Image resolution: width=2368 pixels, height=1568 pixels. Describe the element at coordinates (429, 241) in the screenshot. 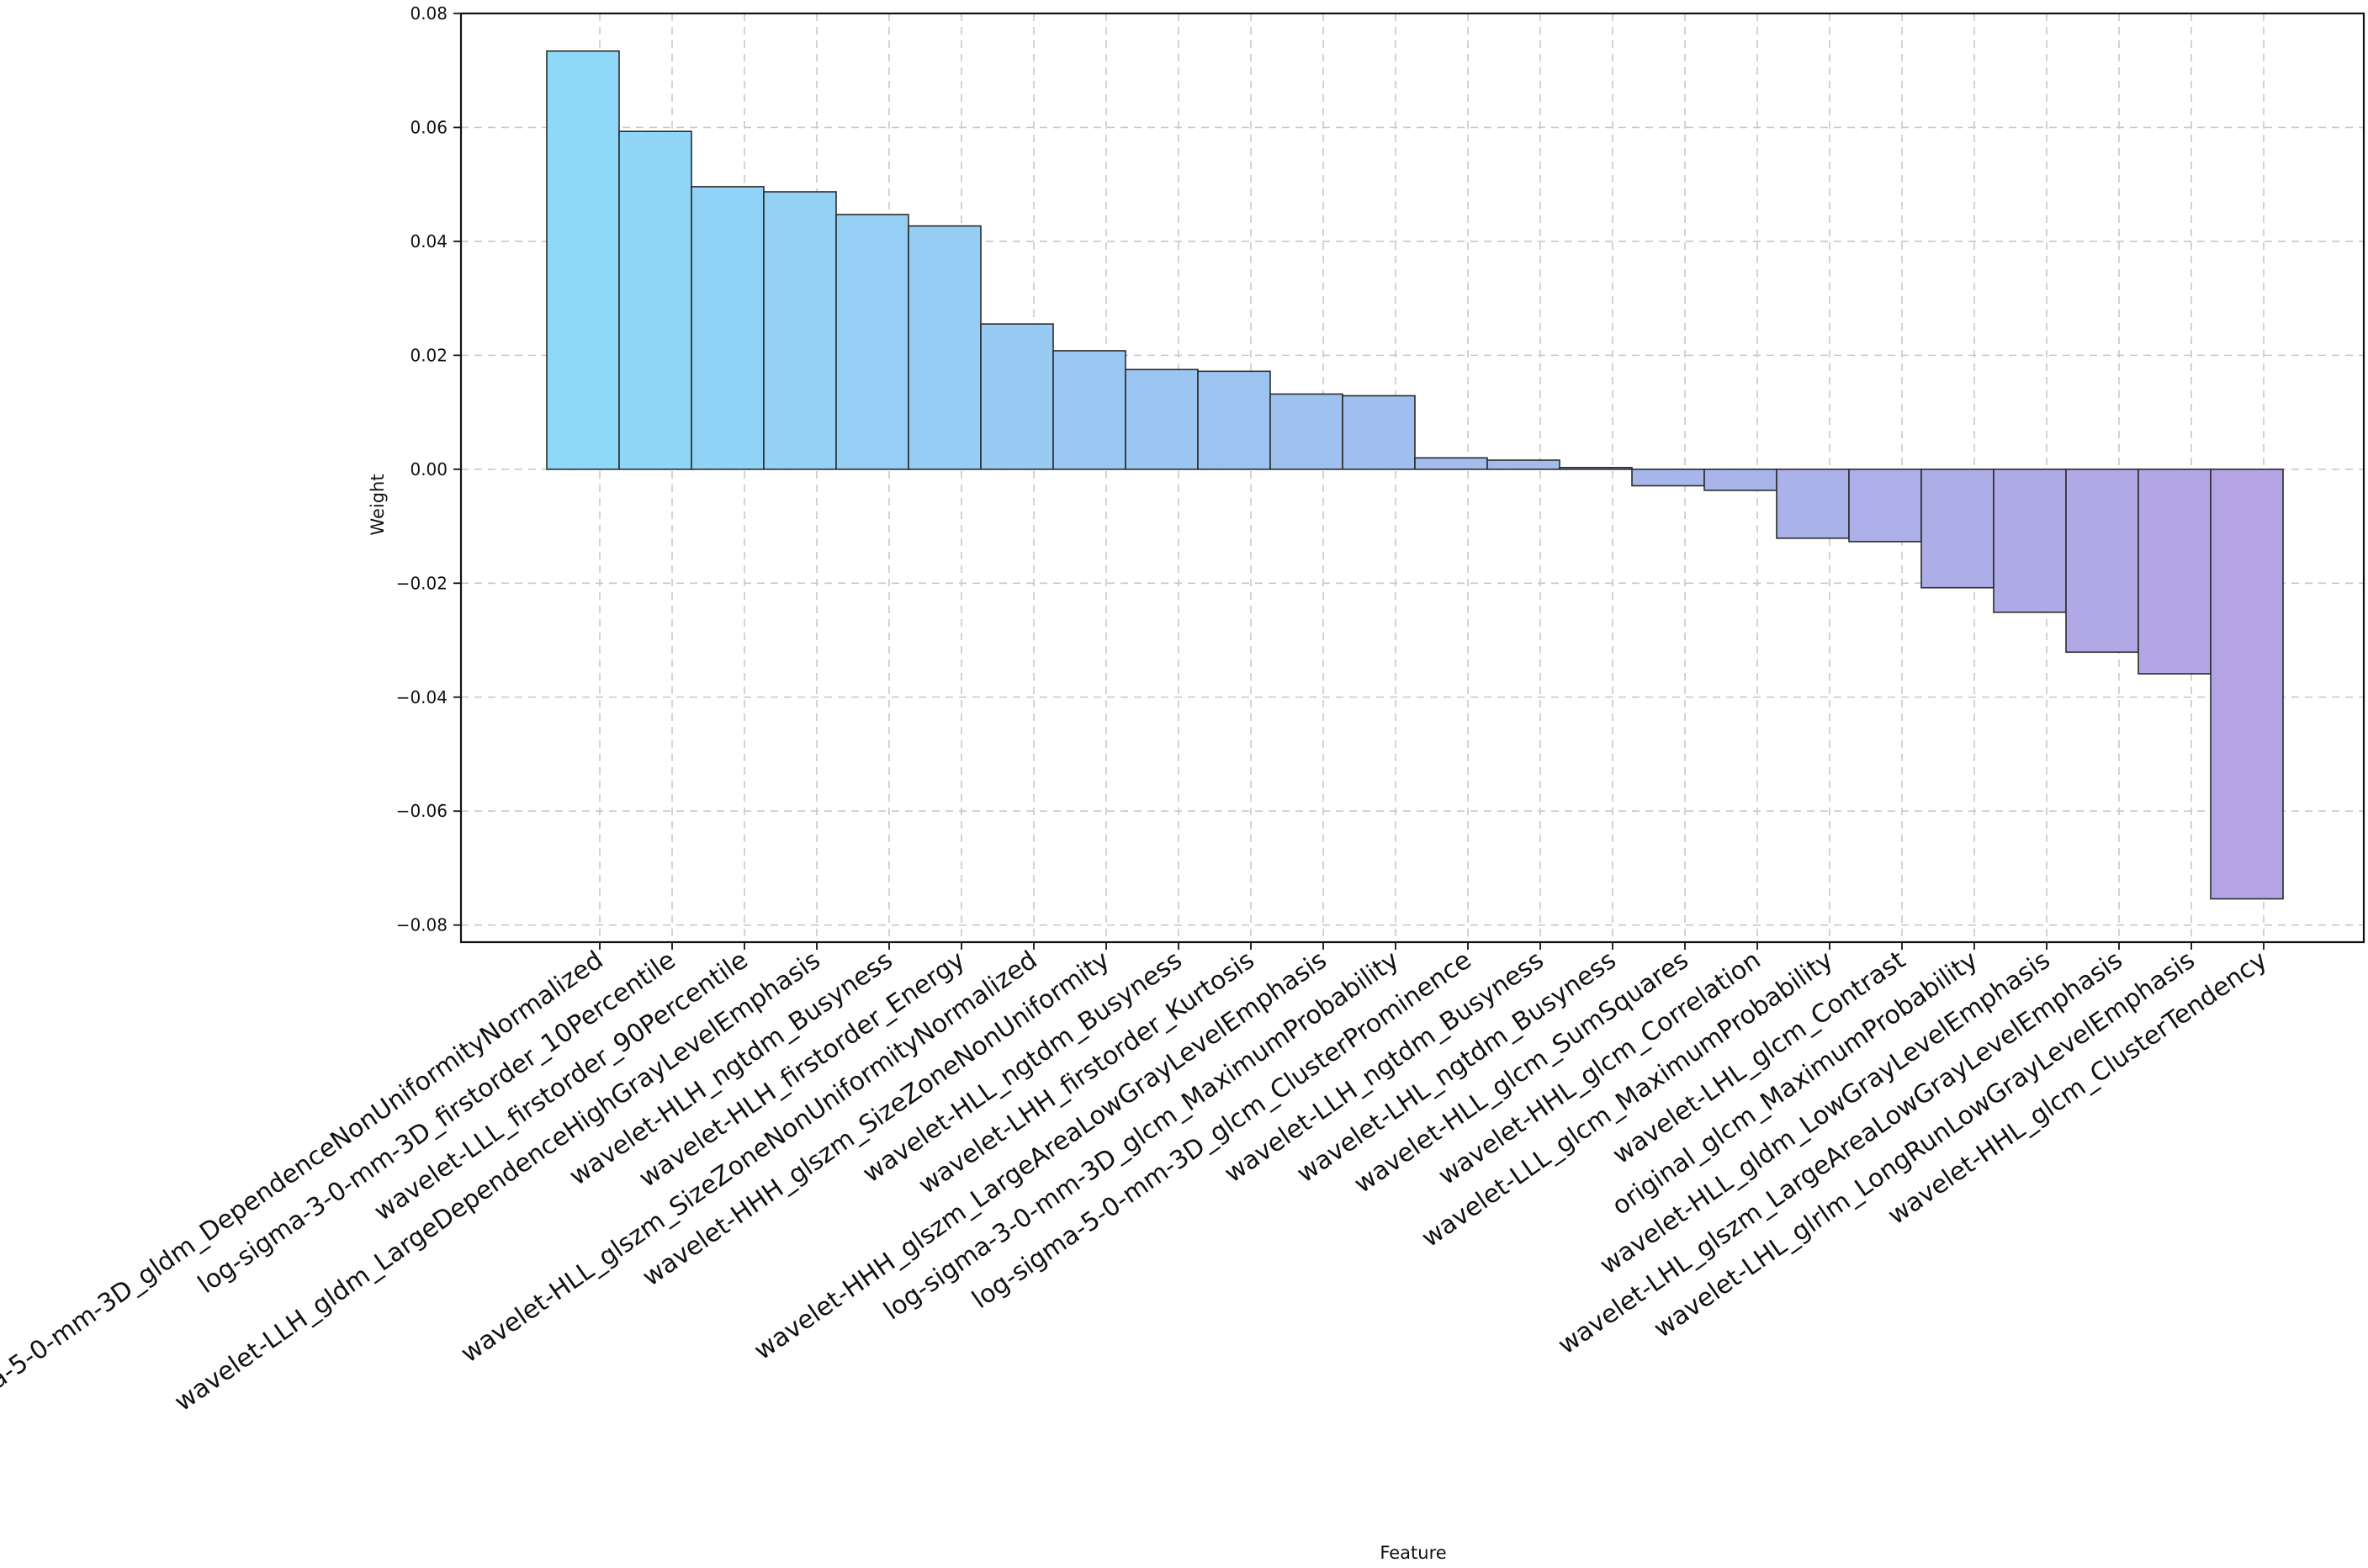

I see `y-tick-label: 0.04` at that location.